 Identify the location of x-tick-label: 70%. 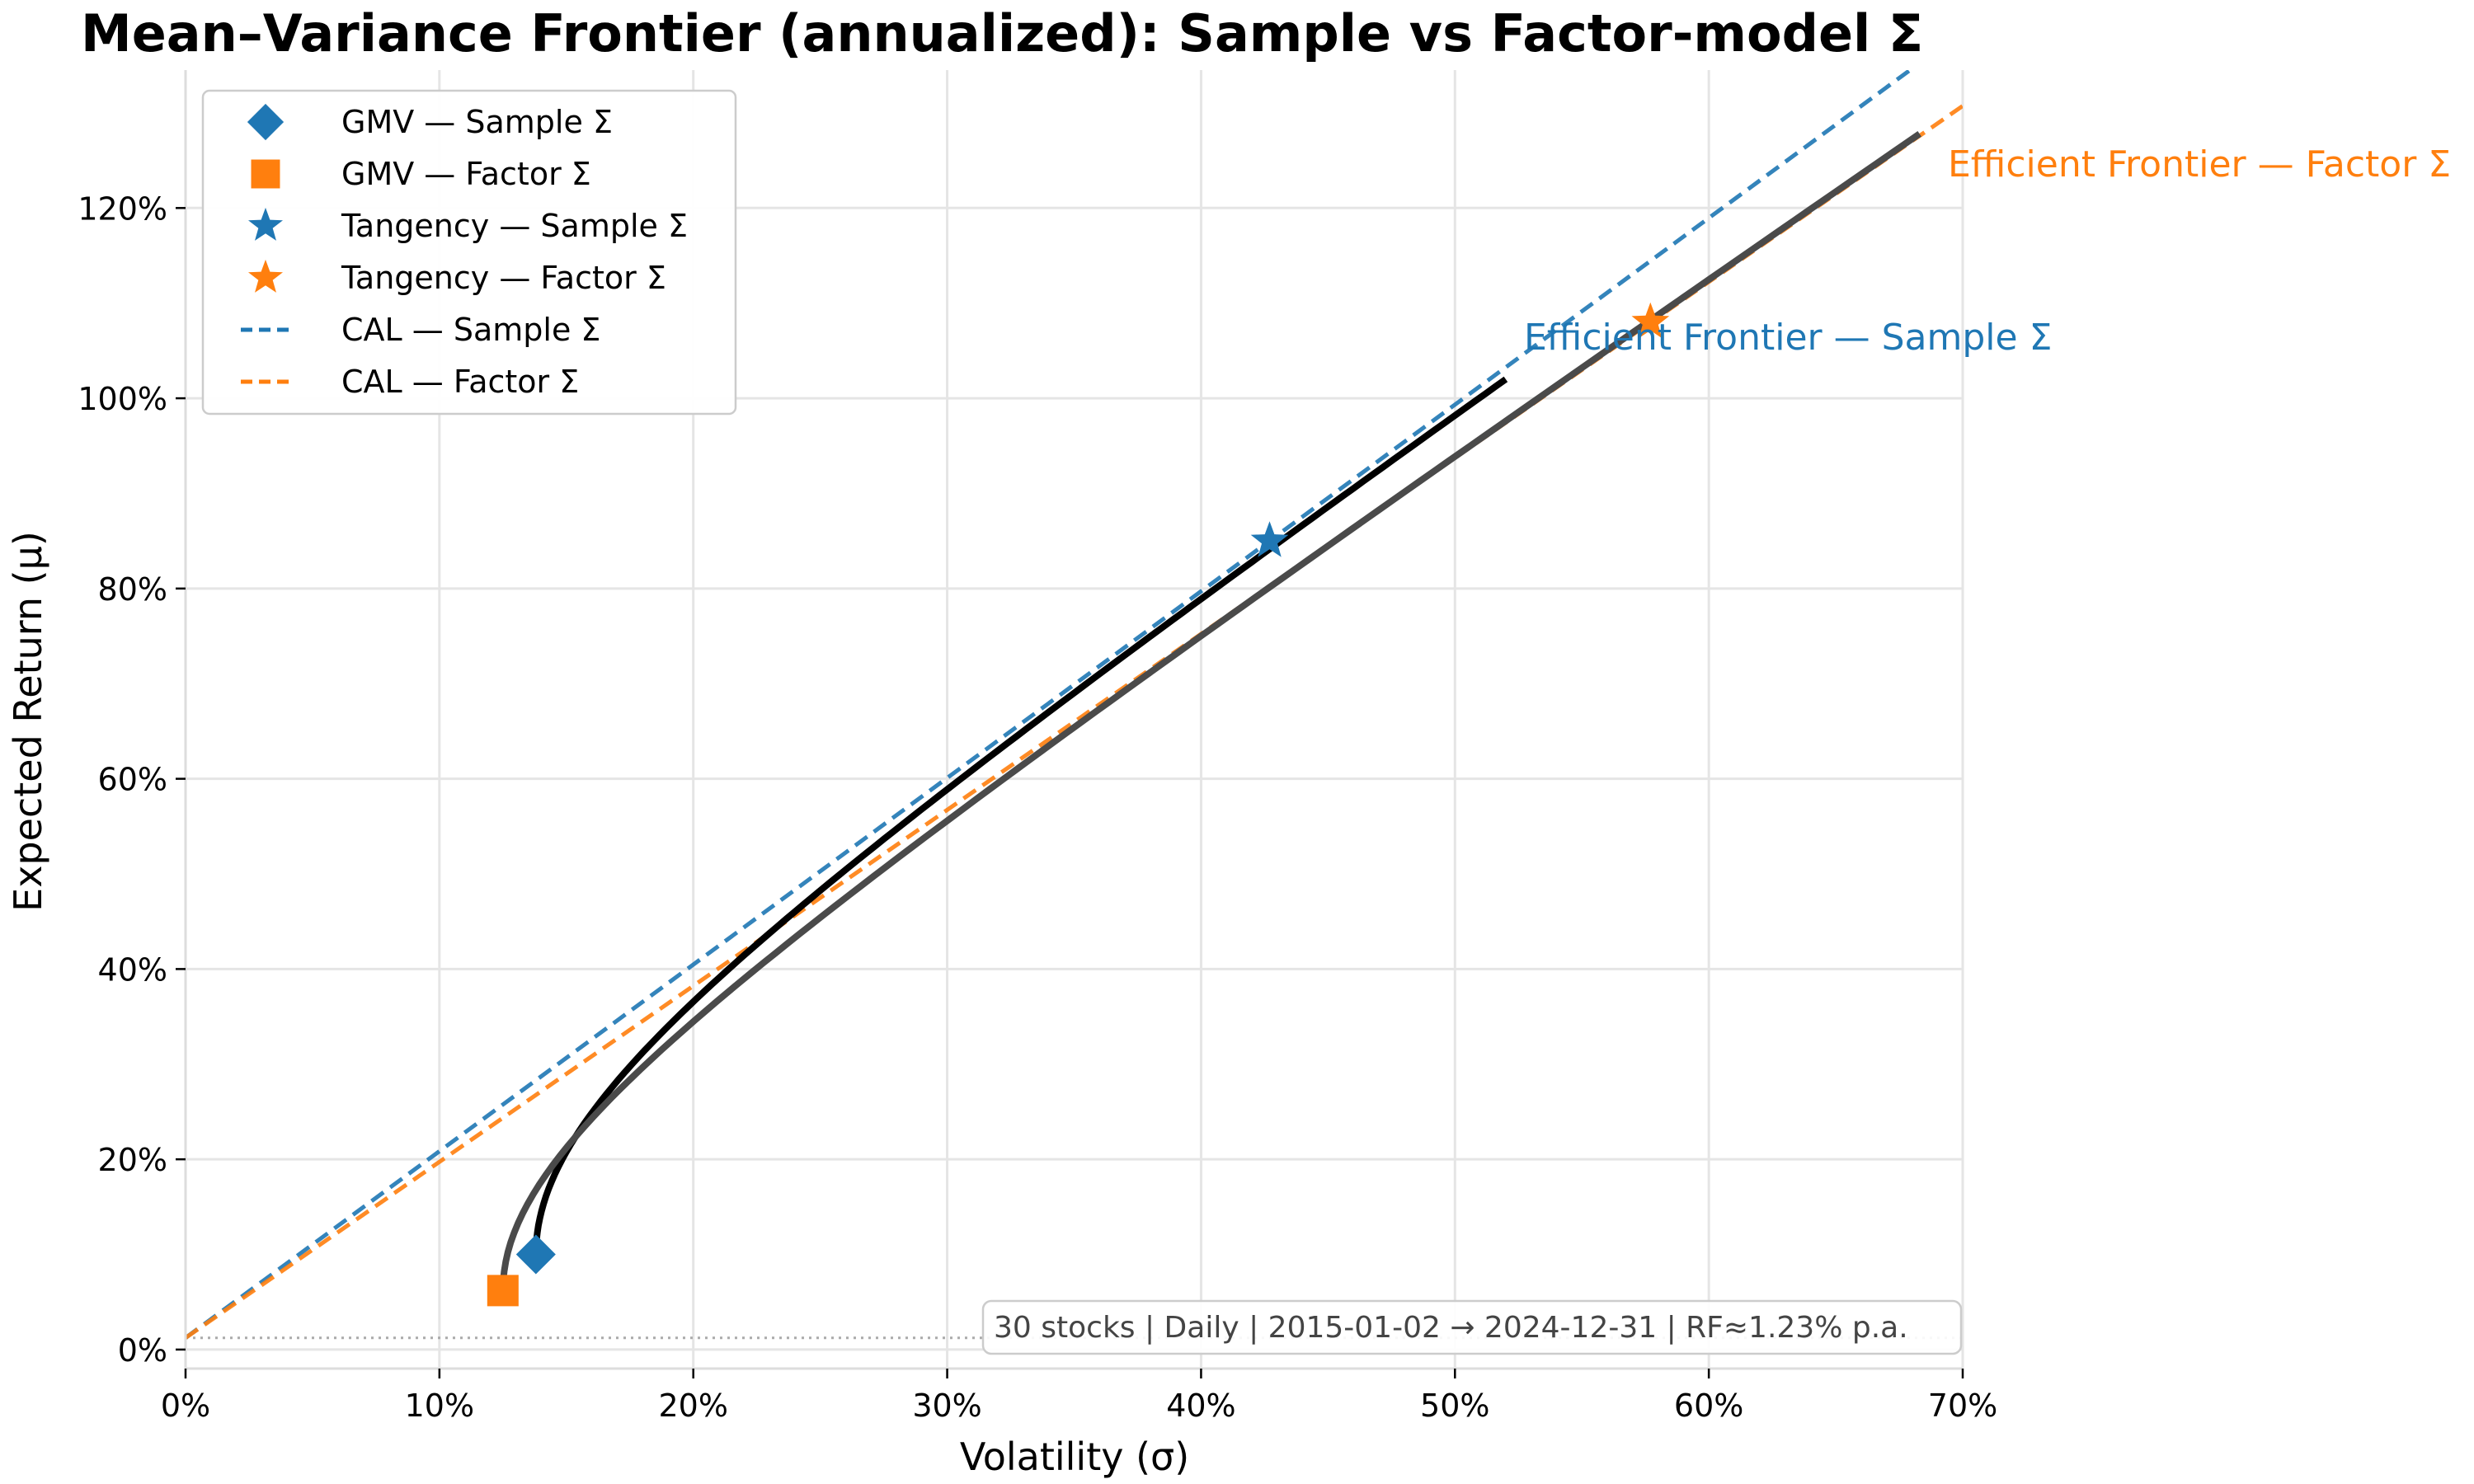
(1962, 1406).